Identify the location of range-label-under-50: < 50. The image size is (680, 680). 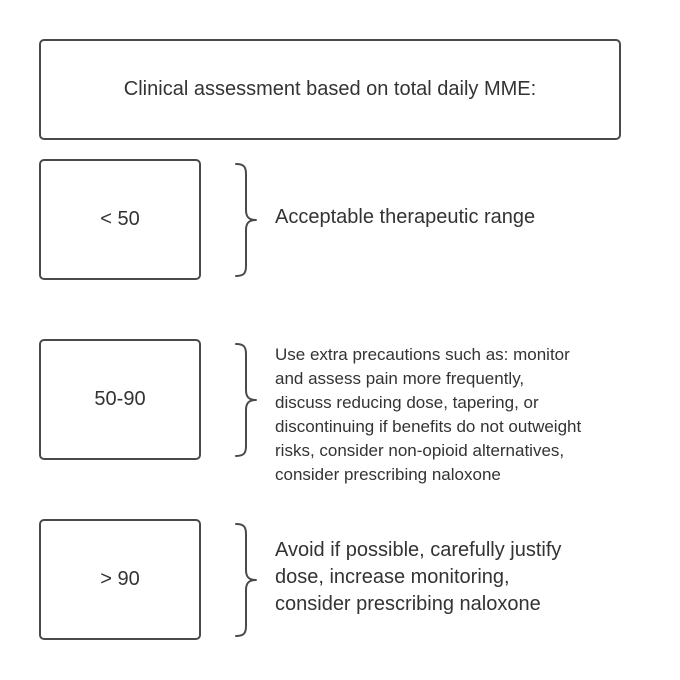
(120, 219).